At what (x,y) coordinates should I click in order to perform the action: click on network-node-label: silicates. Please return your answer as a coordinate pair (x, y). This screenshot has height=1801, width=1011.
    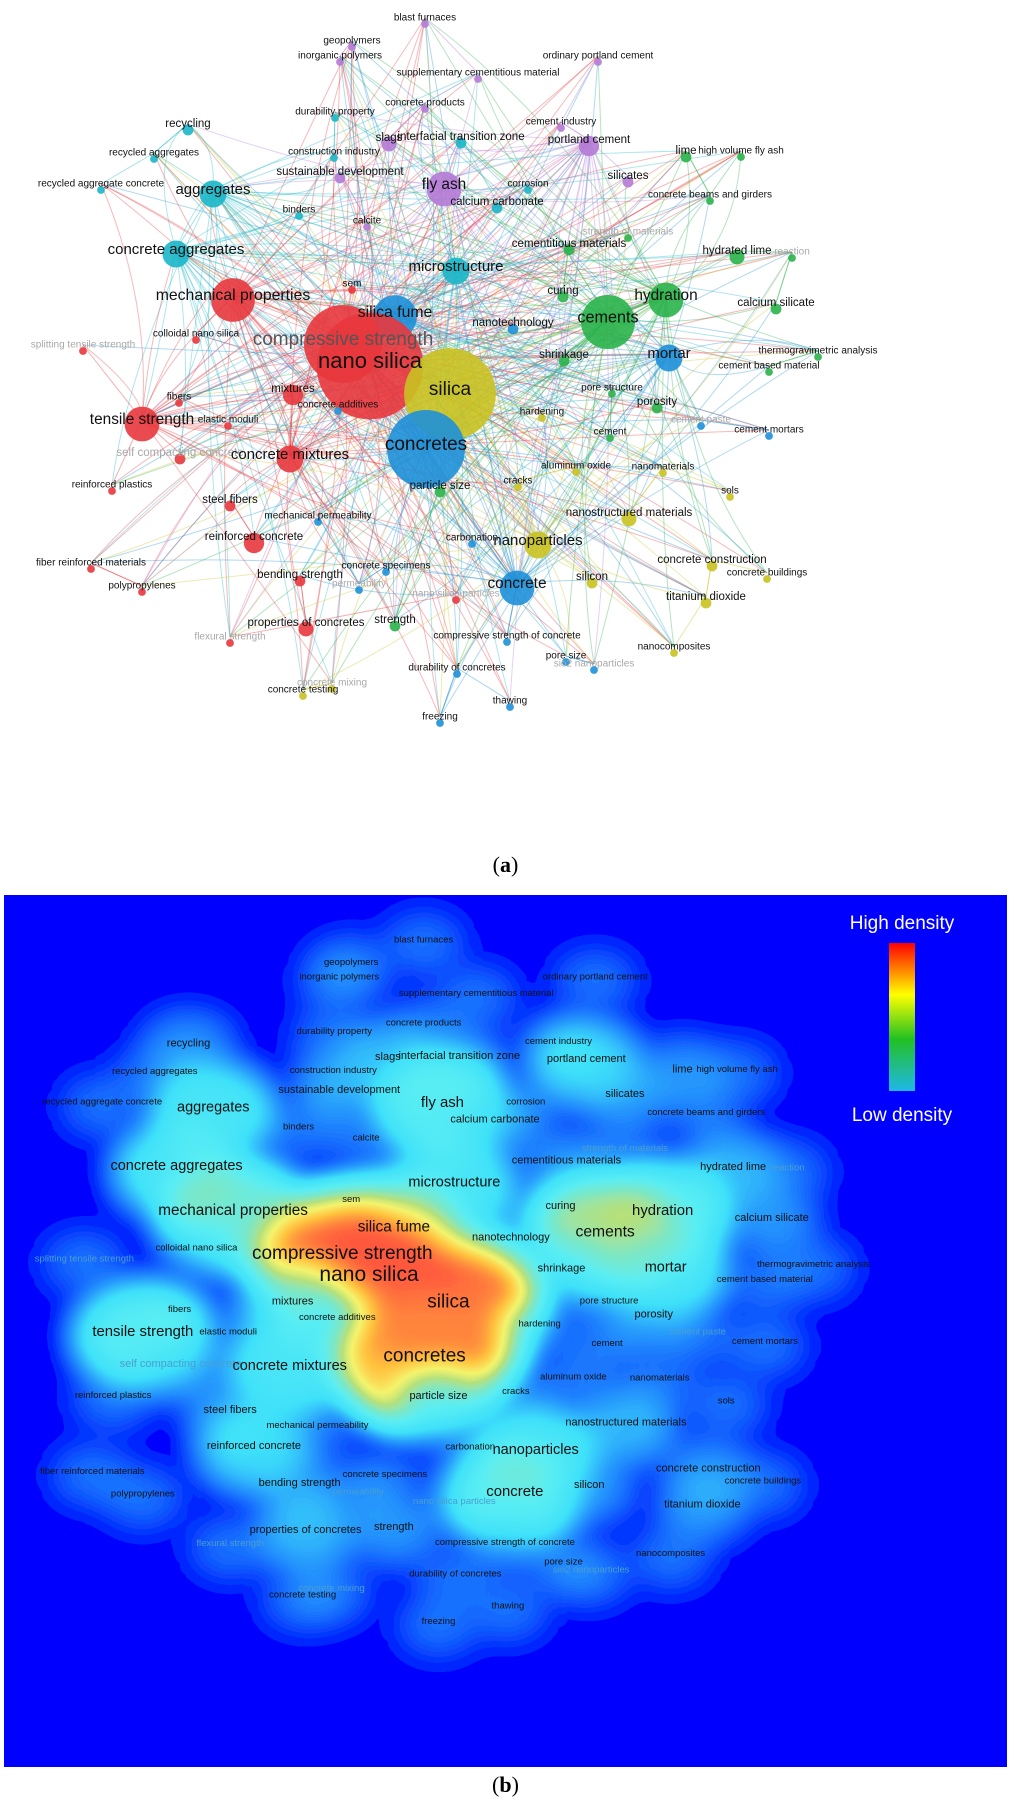
    Looking at the image, I should click on (628, 176).